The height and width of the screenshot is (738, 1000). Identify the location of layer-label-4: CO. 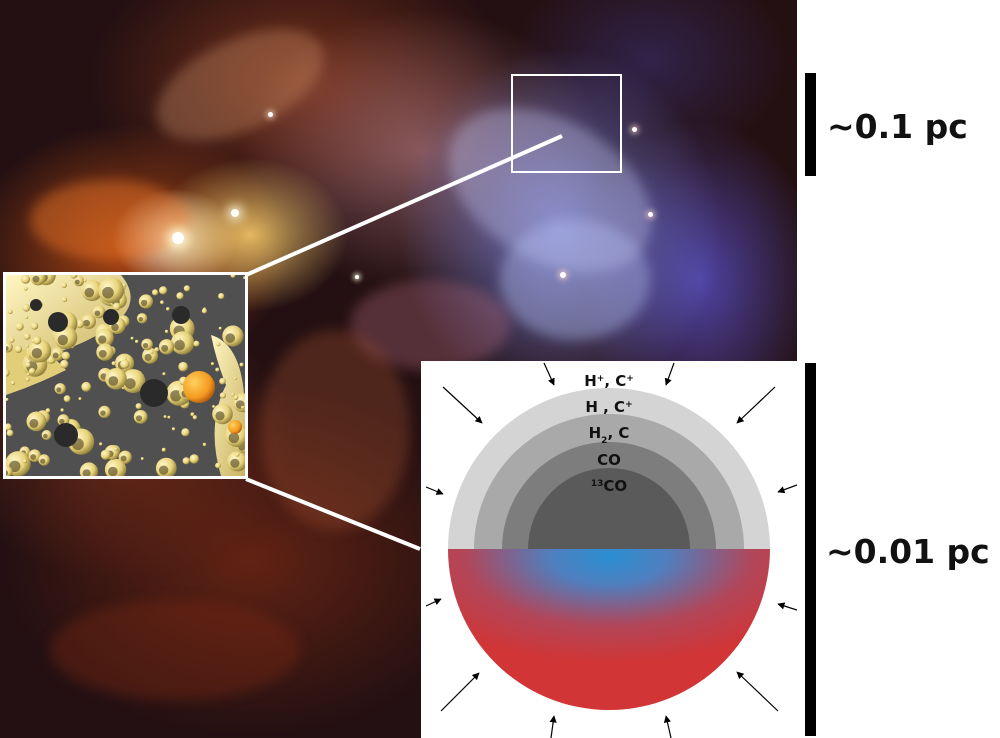
(609, 460).